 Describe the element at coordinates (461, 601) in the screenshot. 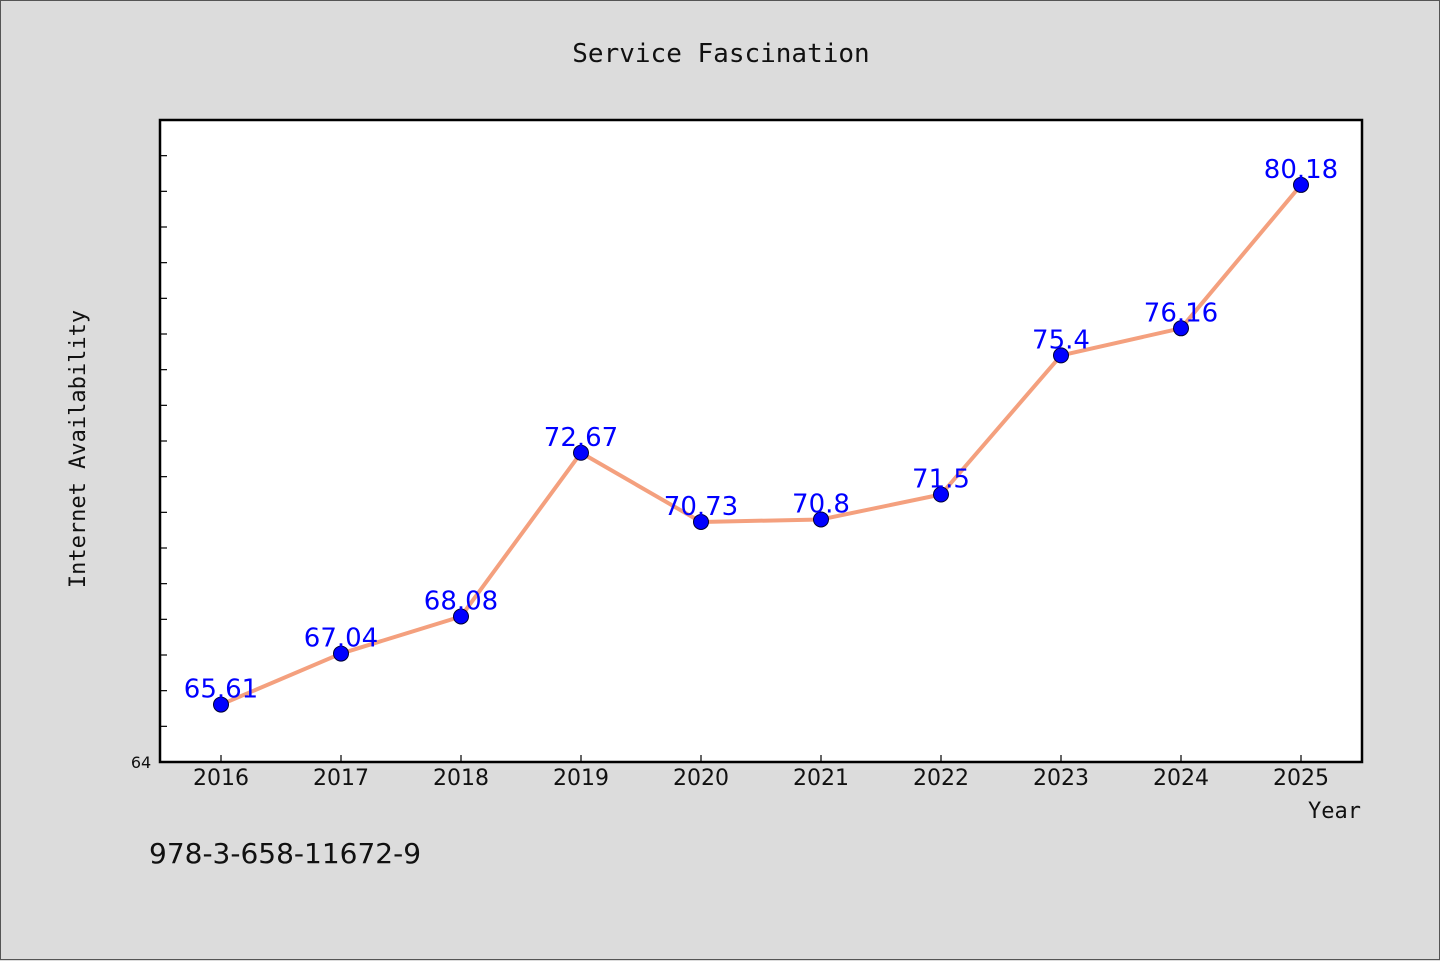

I see `data-label: 68.08` at that location.